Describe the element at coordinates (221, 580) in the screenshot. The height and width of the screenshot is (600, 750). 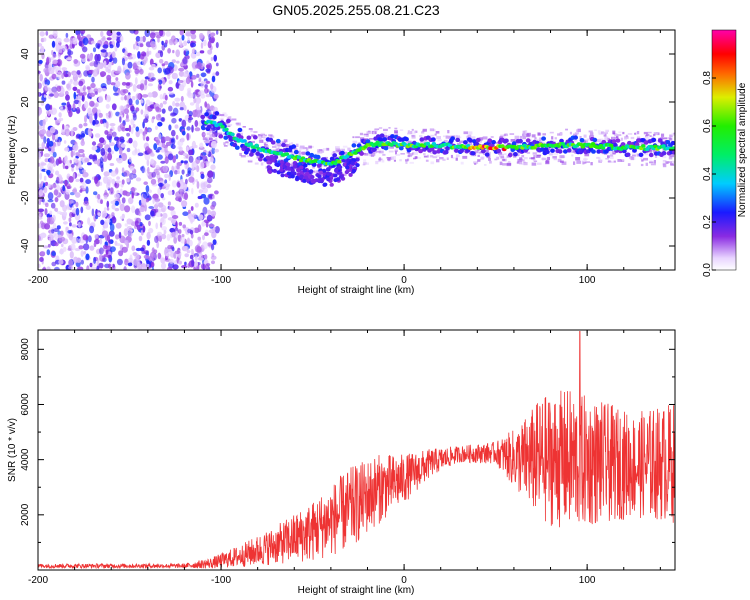
I see `x-tick-label: -100` at that location.